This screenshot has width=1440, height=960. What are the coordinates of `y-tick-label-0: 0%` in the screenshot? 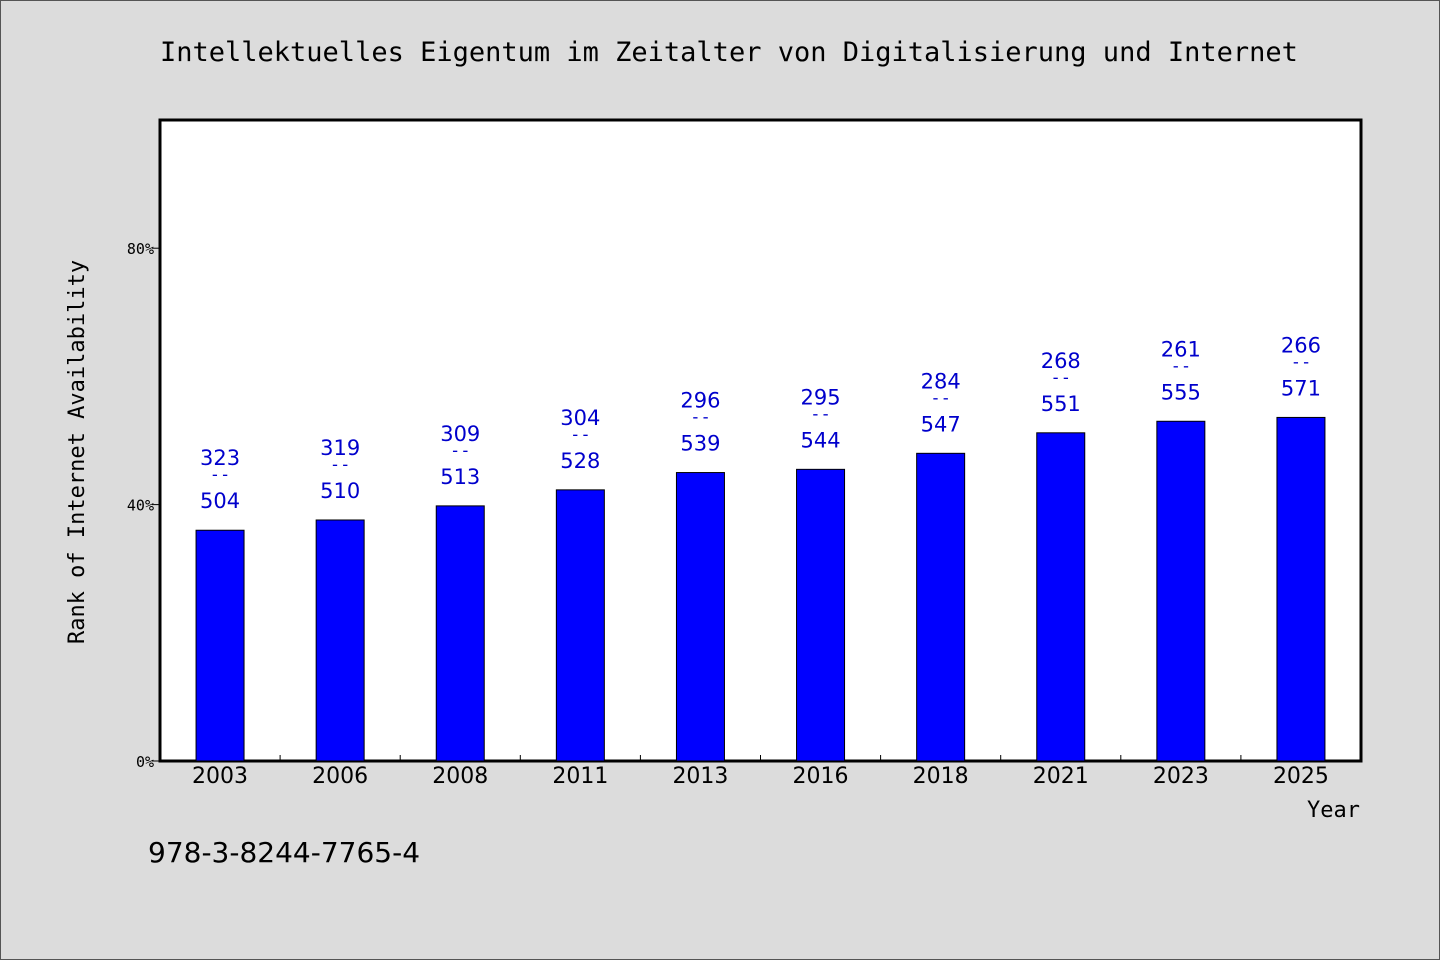 It's located at (145, 762).